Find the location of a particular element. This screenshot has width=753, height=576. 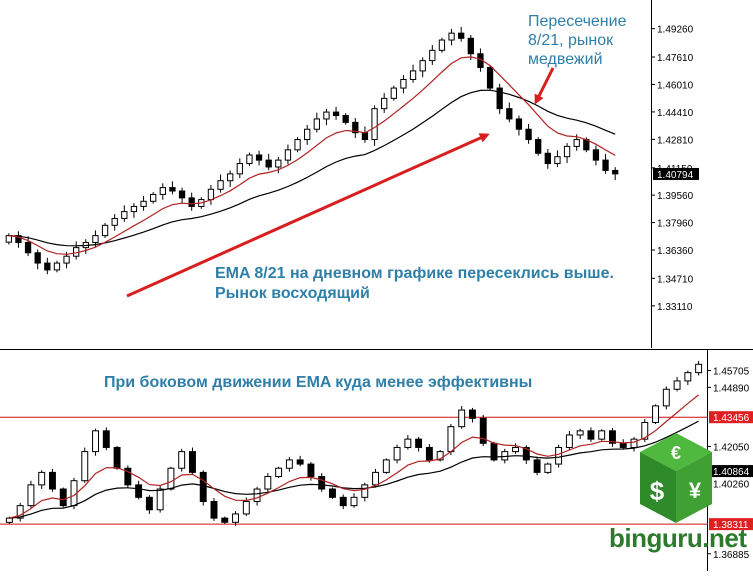

yen-icon: ¥ is located at coordinates (695, 490).